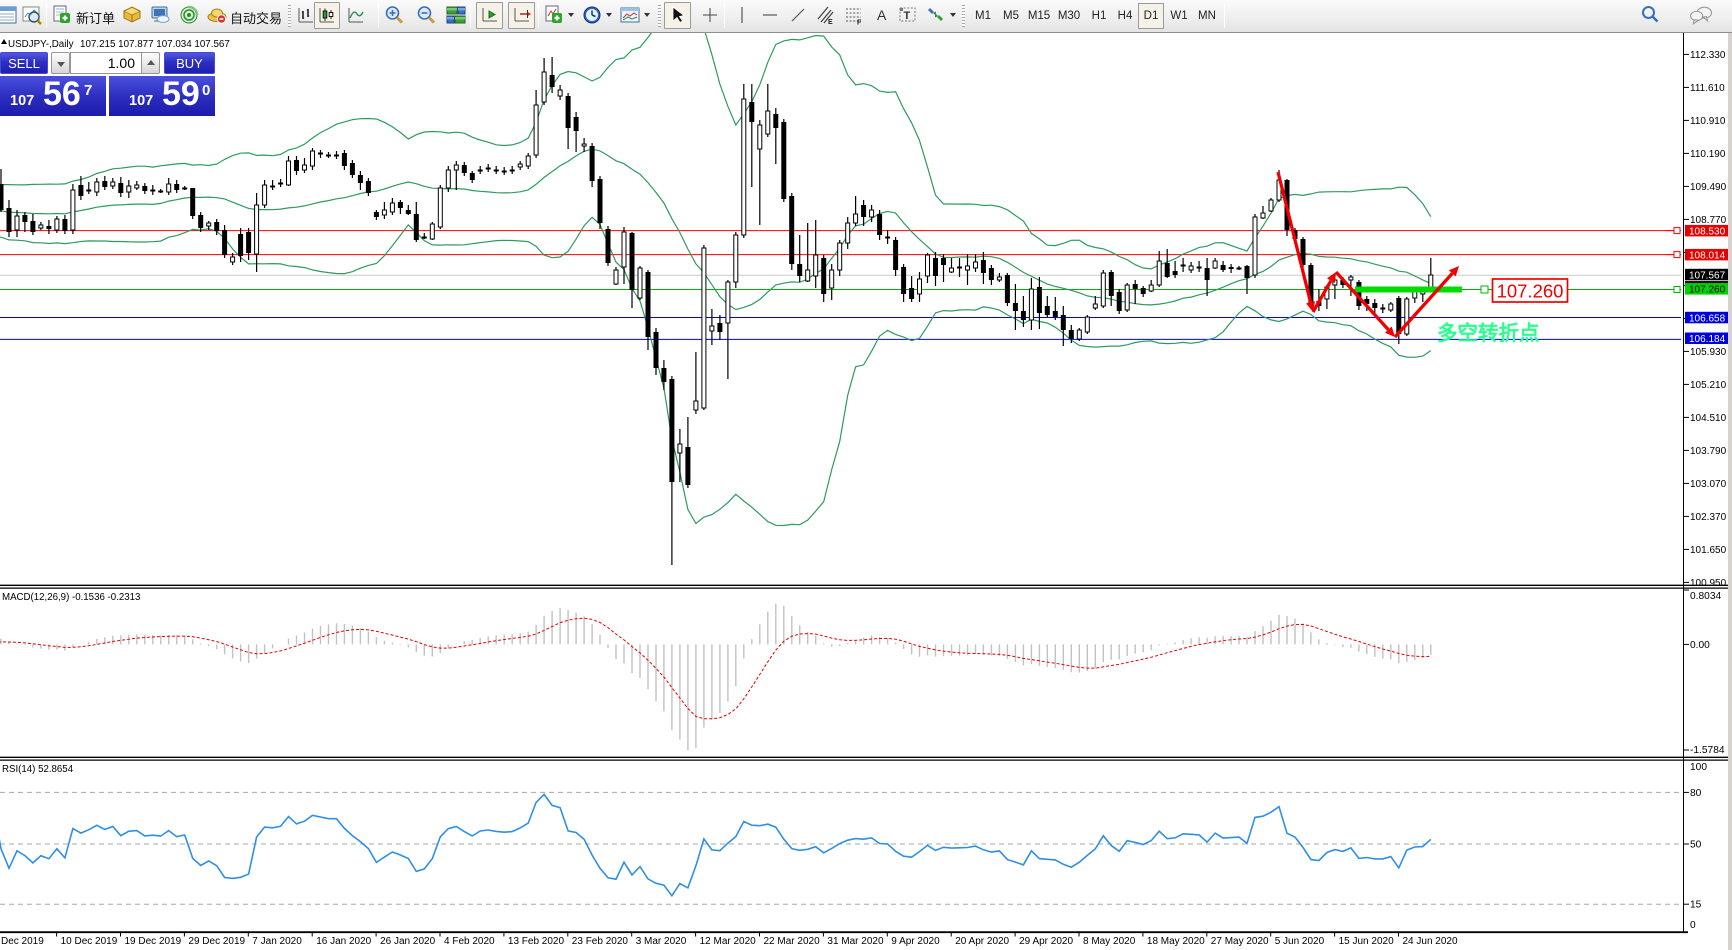 This screenshot has height=950, width=1732. I want to click on svg-text: 12 Mar 2020, so click(728, 941).